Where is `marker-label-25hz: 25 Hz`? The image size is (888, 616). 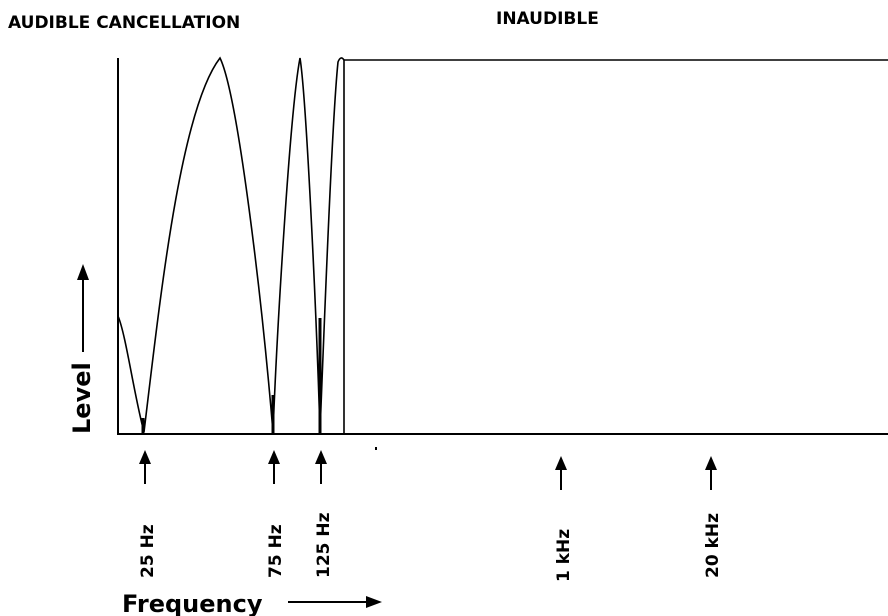
marker-label-25hz: 25 Hz is located at coordinates (148, 551).